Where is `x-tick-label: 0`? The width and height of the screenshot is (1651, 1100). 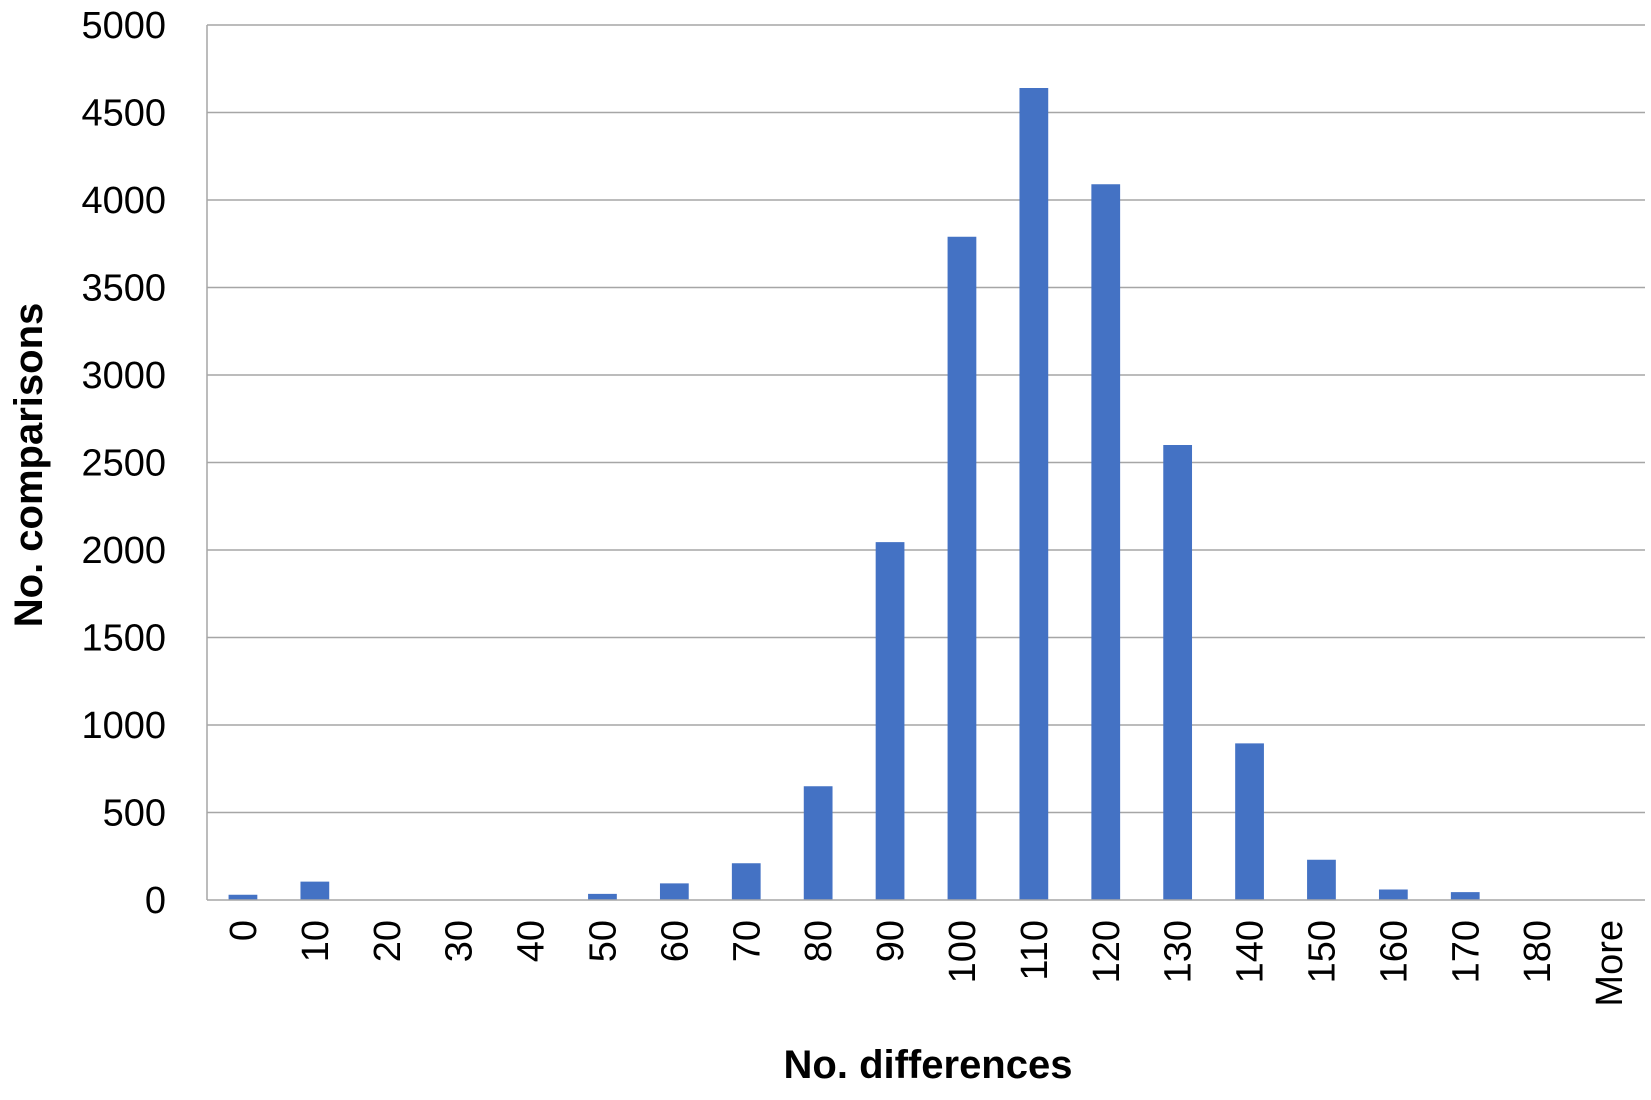
x-tick-label: 0 is located at coordinates (244, 930).